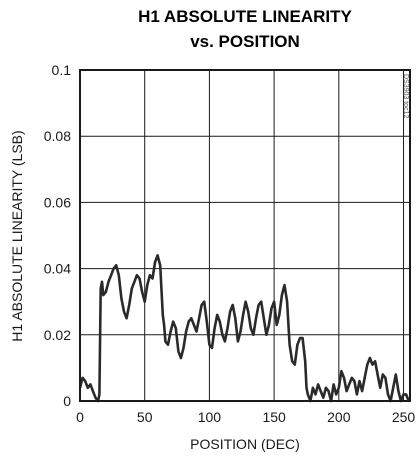 This screenshot has height=461, width=417. I want to click on x-tick-label: 50, so click(145, 417).